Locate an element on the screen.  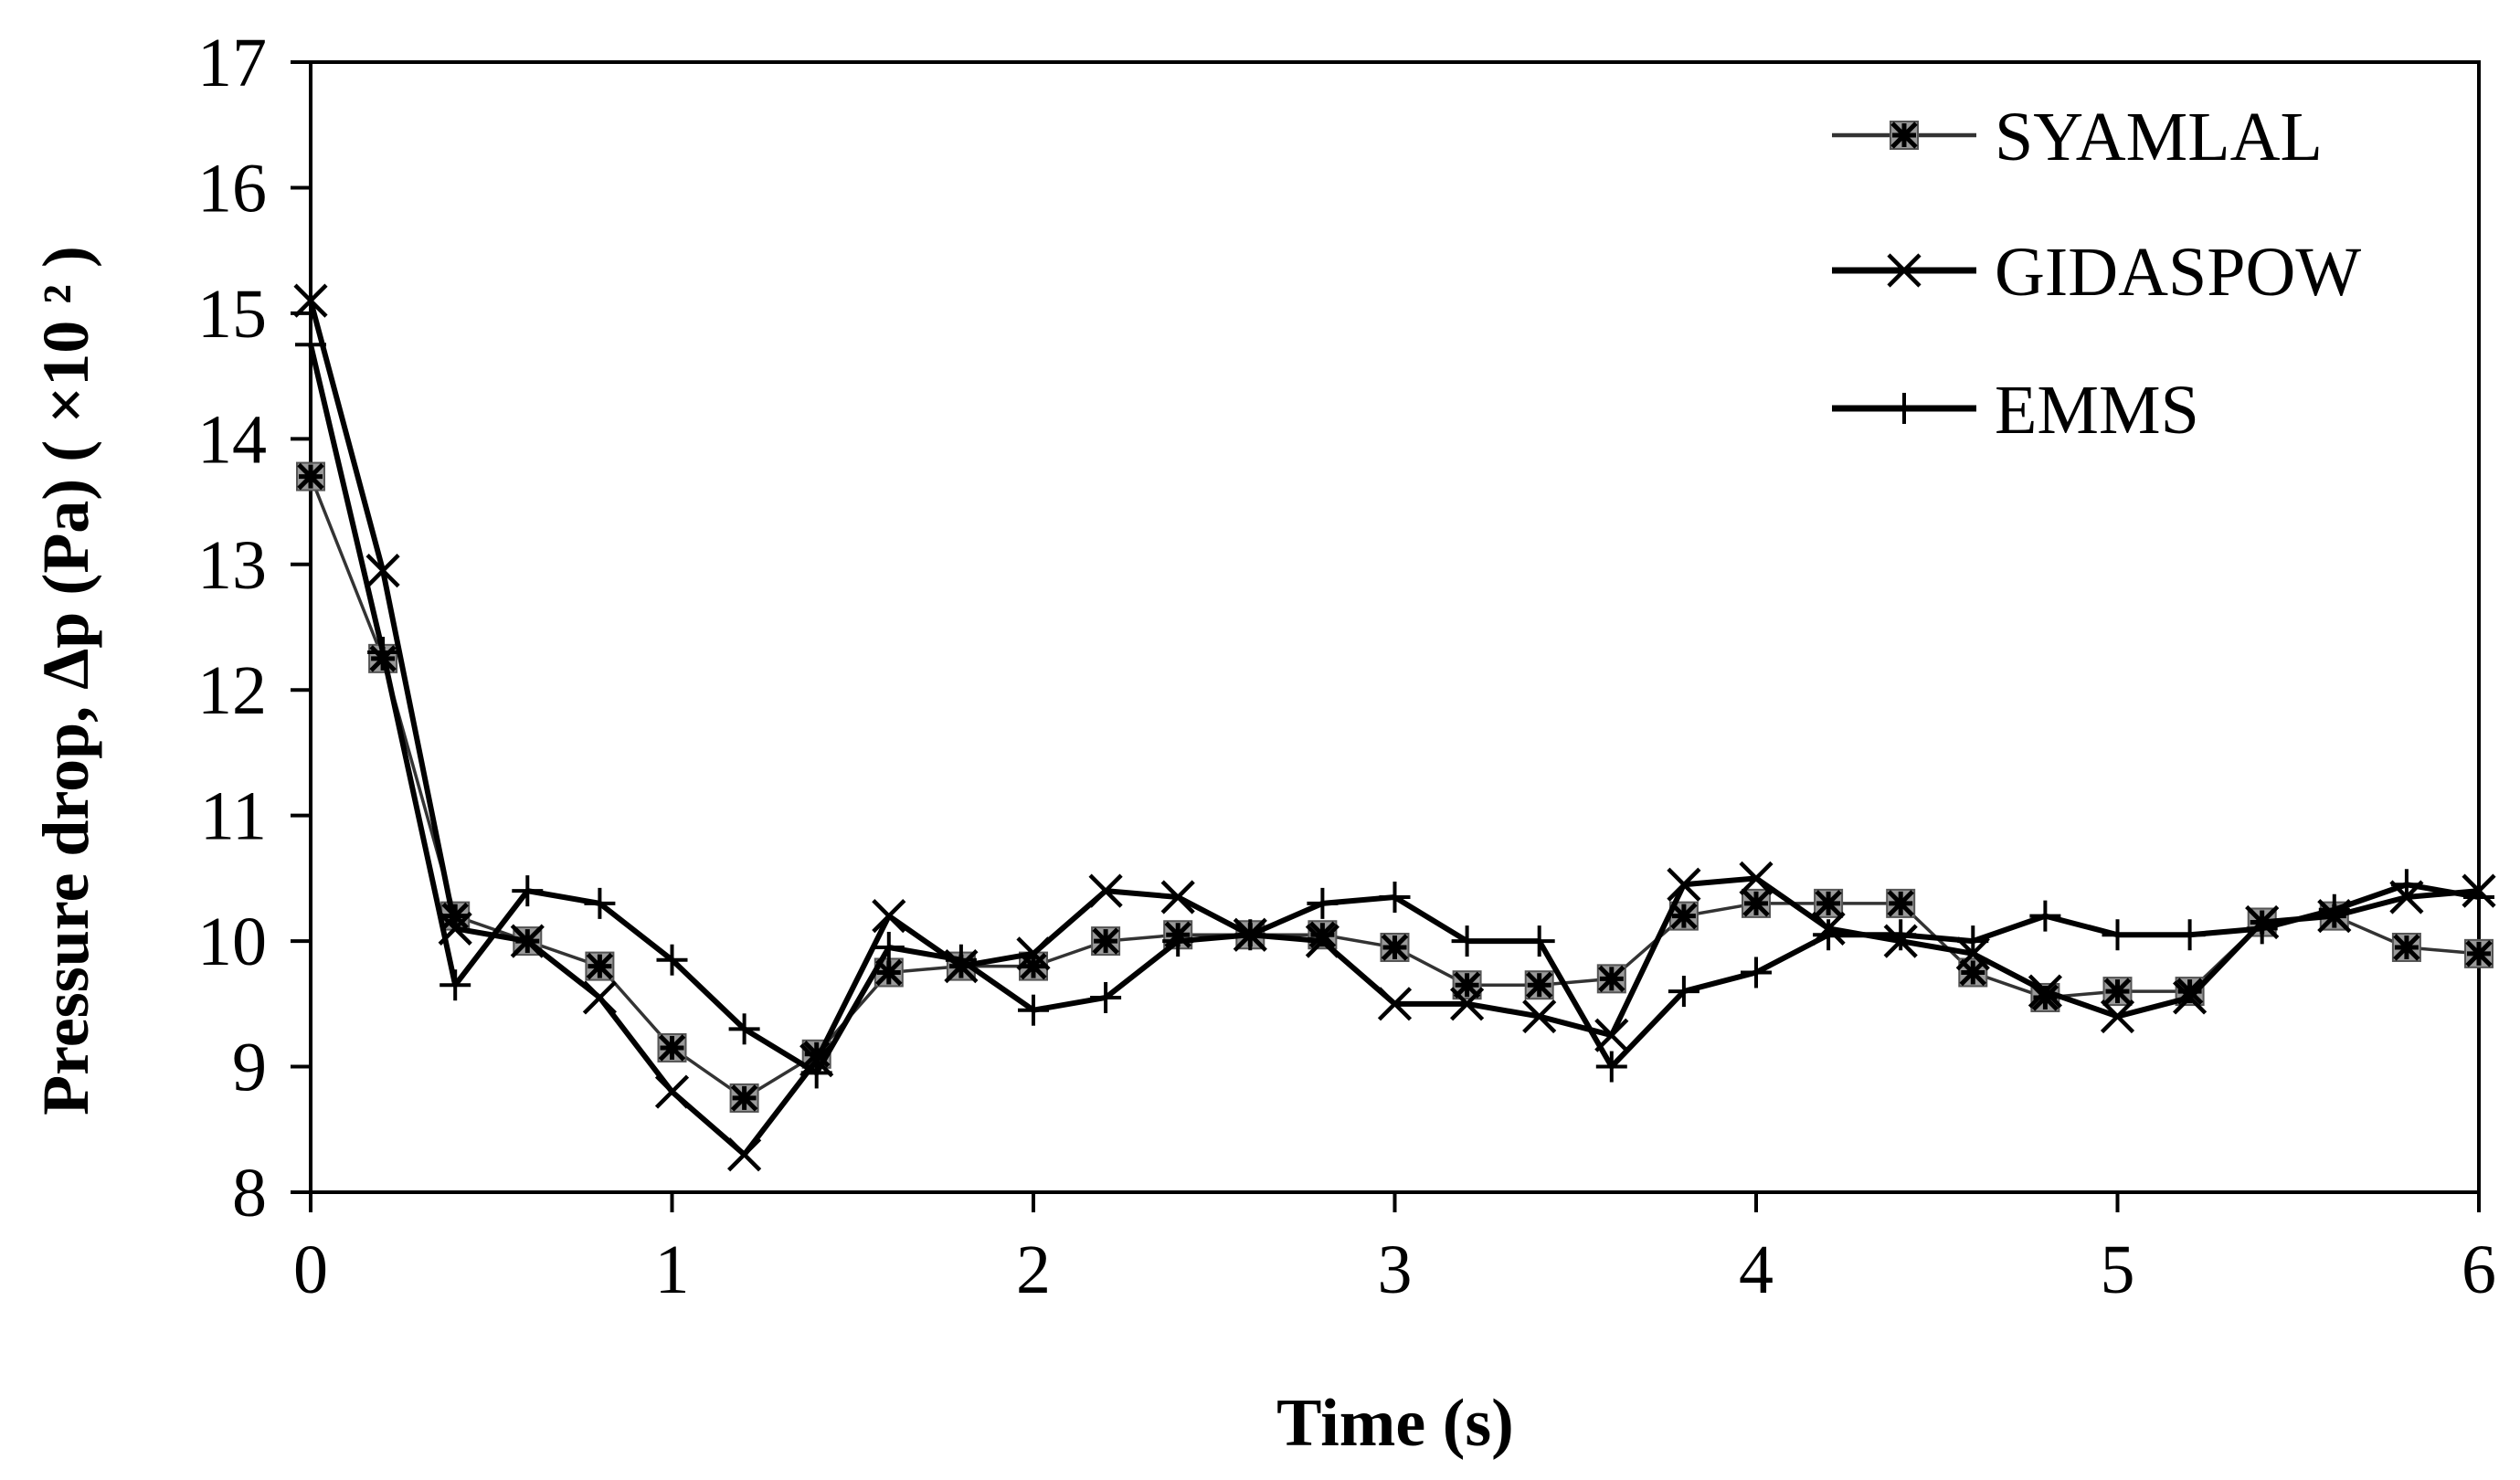
legend-item-syamlal: SYAMLAL is located at coordinates (2077, 137).